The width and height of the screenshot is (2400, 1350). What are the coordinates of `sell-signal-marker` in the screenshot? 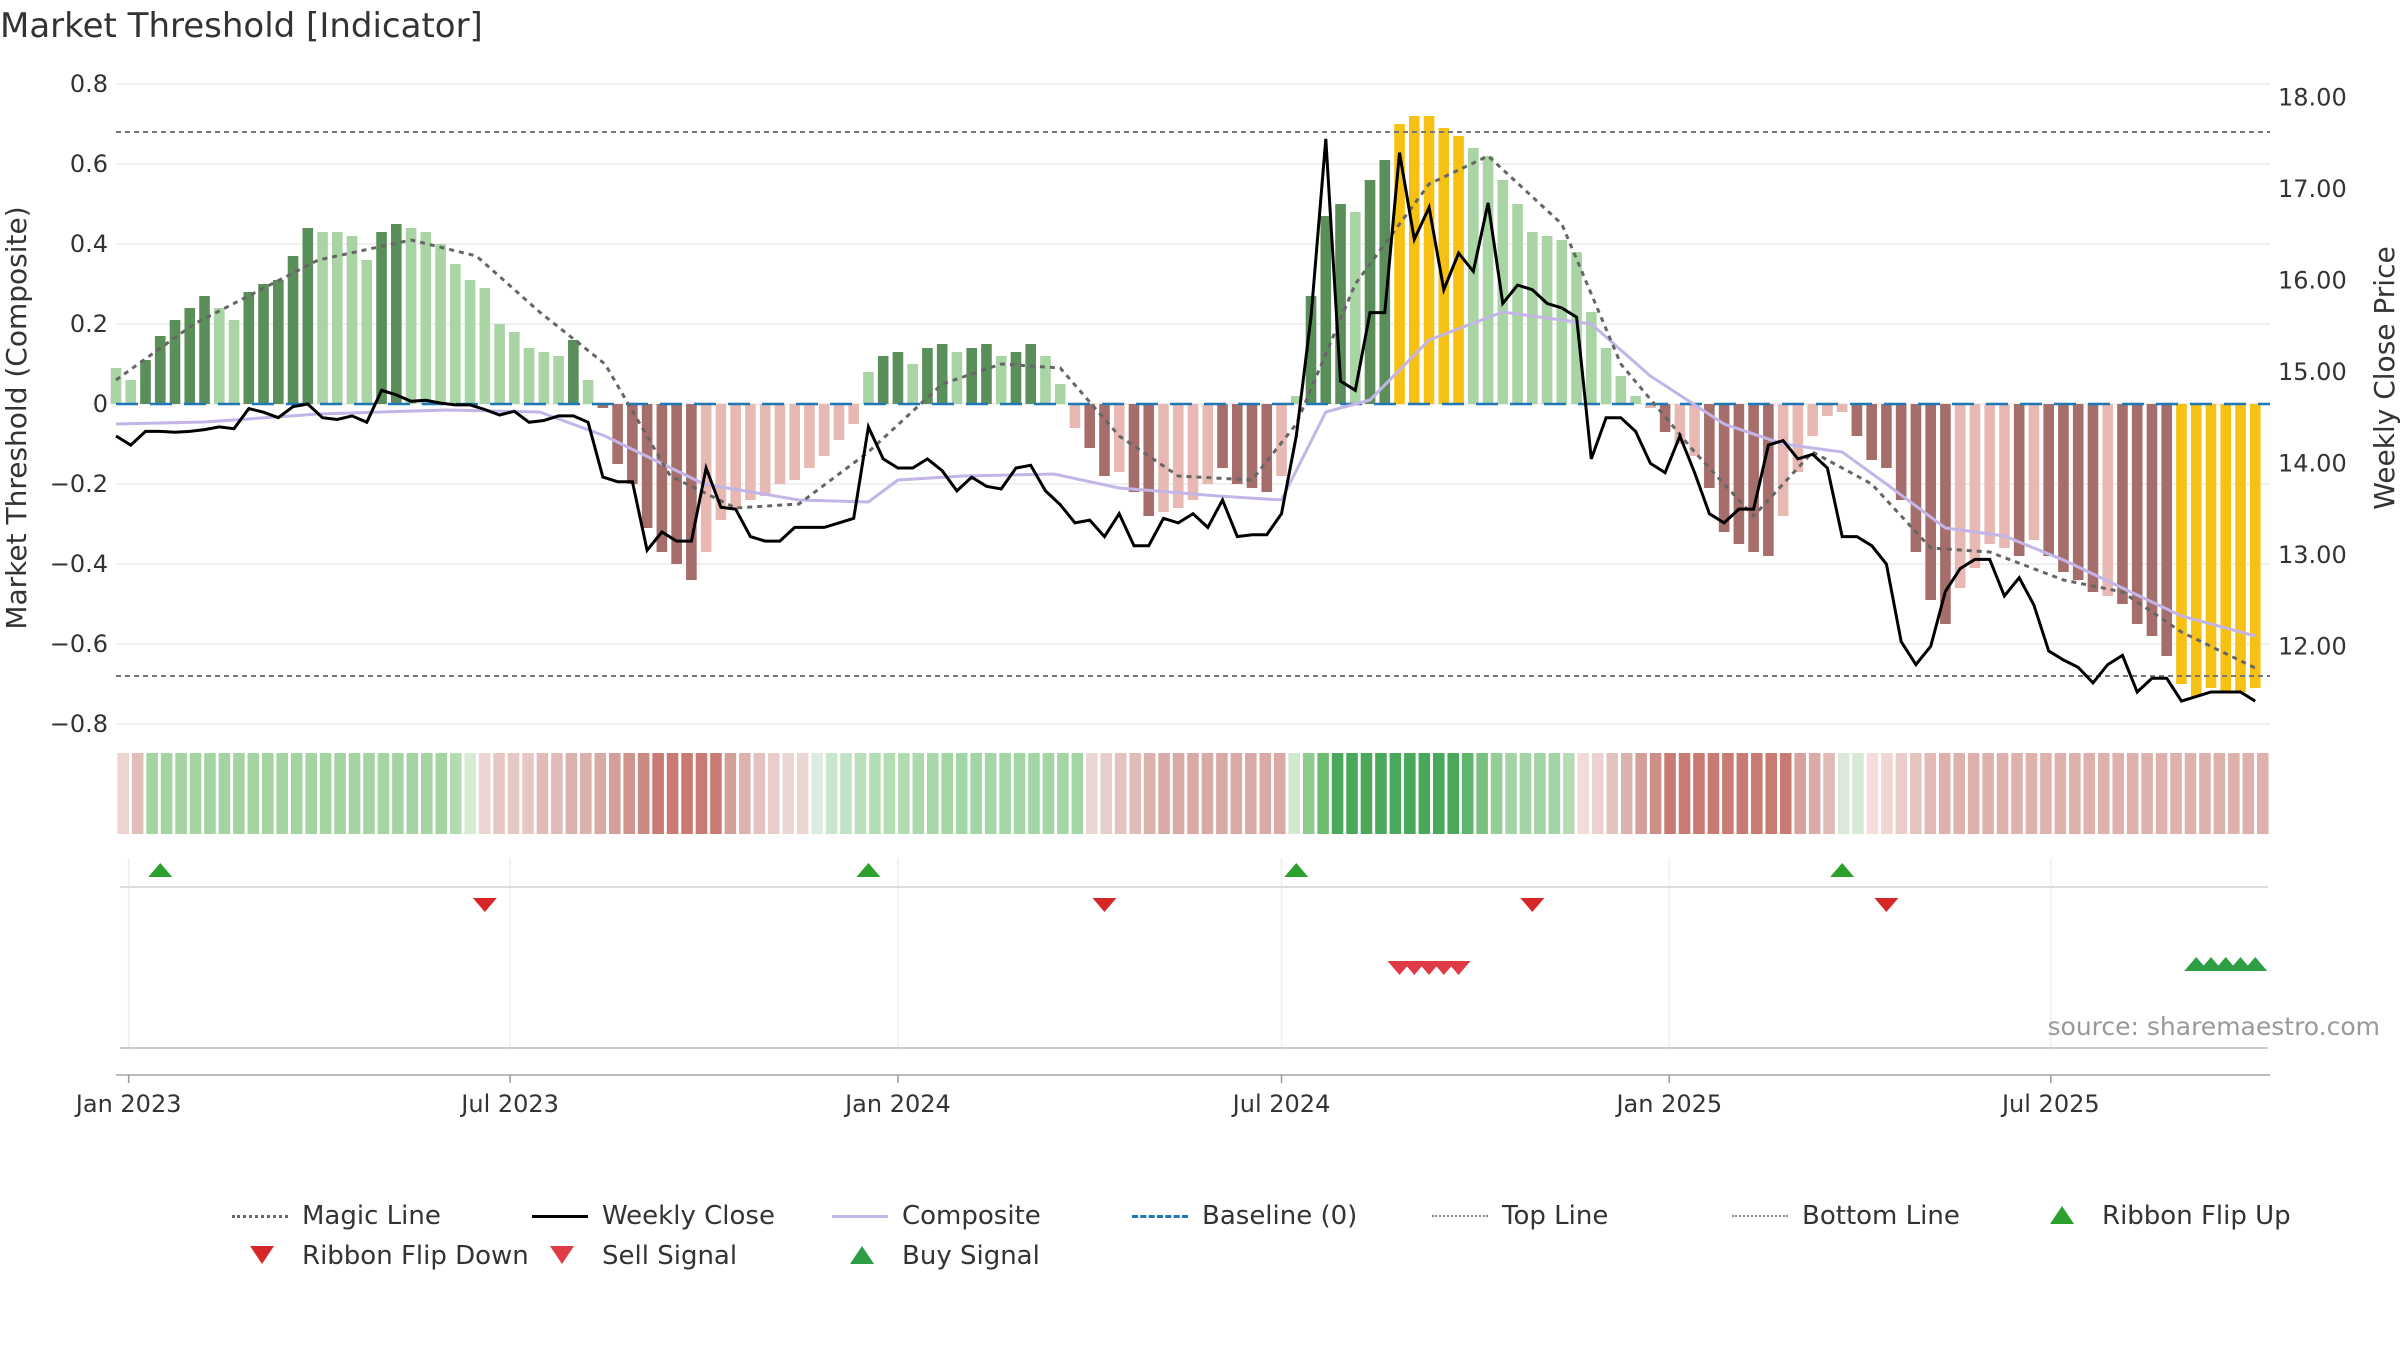 It's located at (1458, 968).